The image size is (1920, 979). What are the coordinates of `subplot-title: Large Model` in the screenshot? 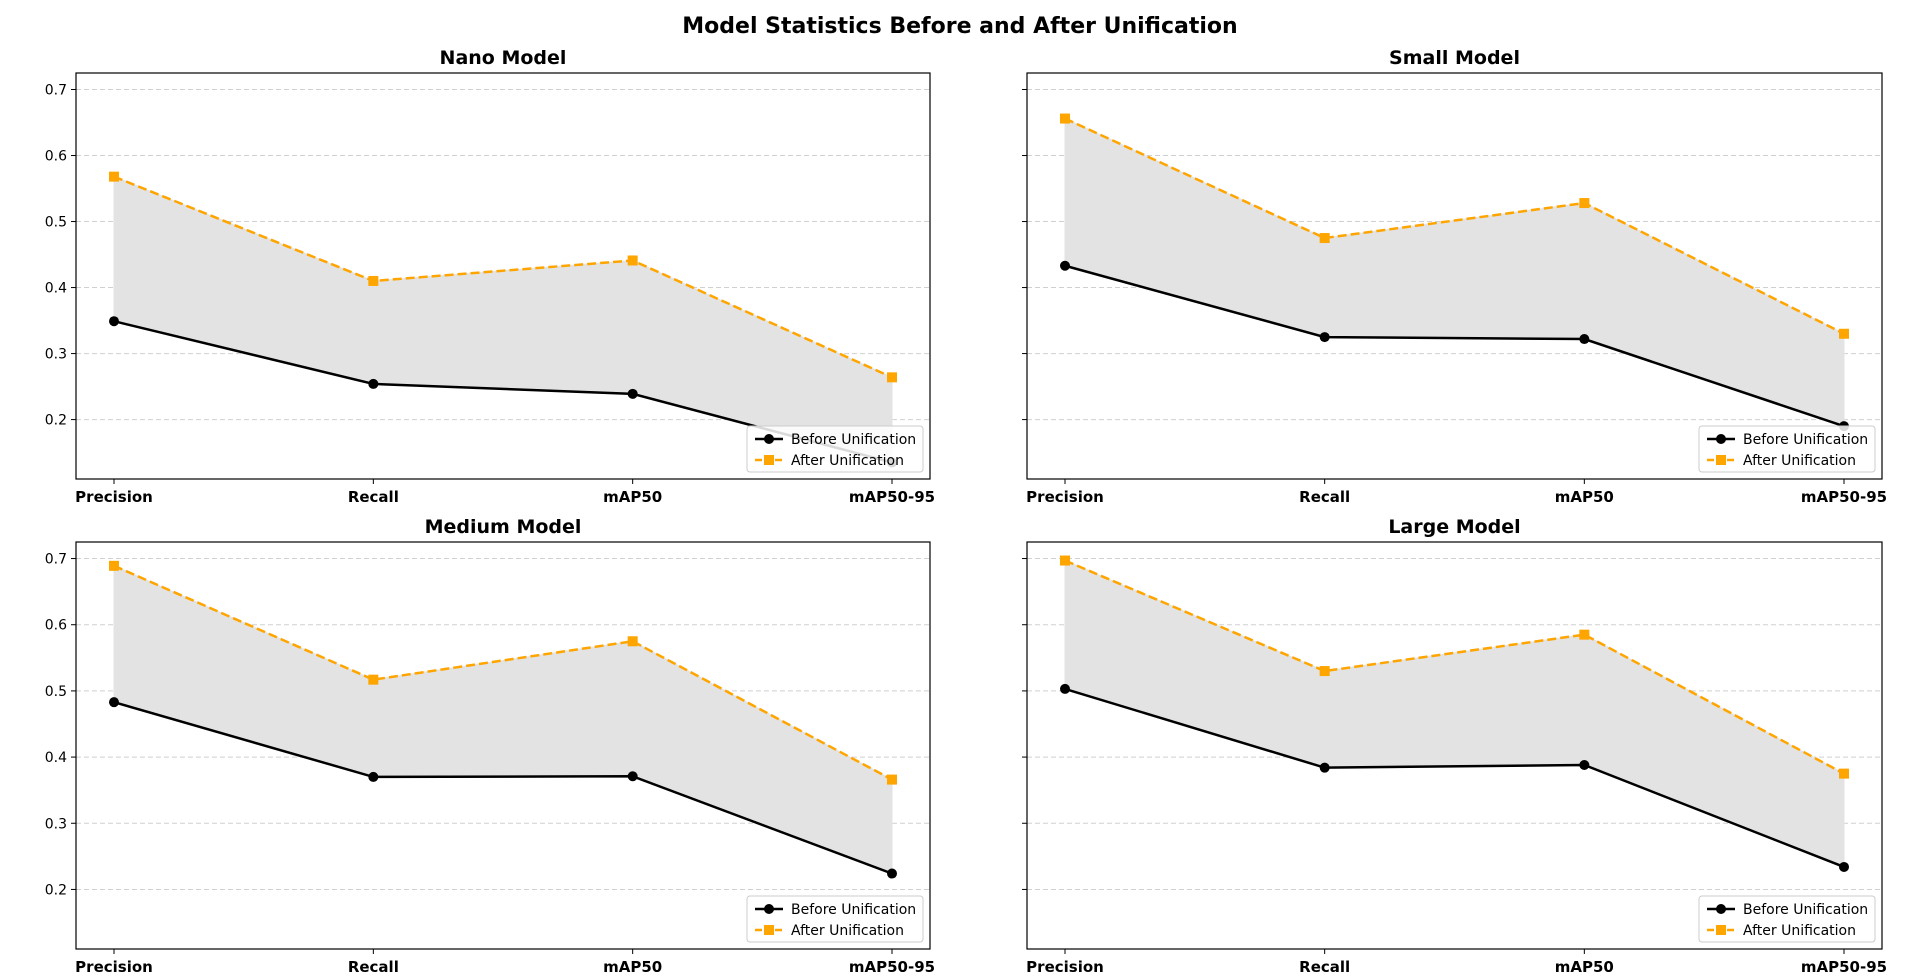 It's located at (1454, 527).